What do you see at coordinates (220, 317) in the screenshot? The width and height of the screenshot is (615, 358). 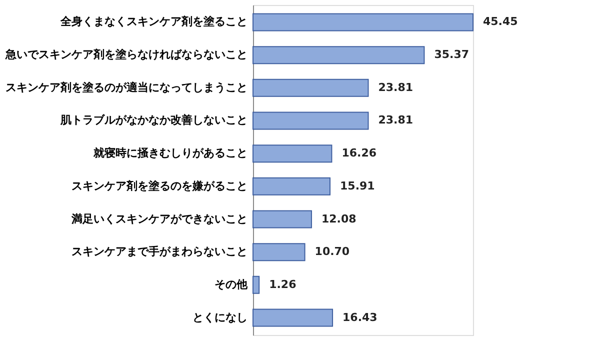 I see `y-tick-label: とくになし` at bounding box center [220, 317].